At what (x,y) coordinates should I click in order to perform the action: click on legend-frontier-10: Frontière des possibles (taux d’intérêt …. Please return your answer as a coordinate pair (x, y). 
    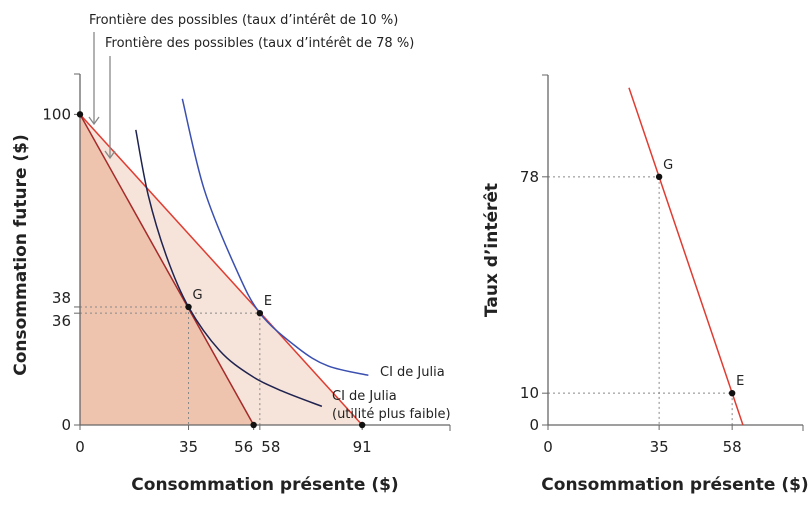
    Looking at the image, I should click on (243, 20).